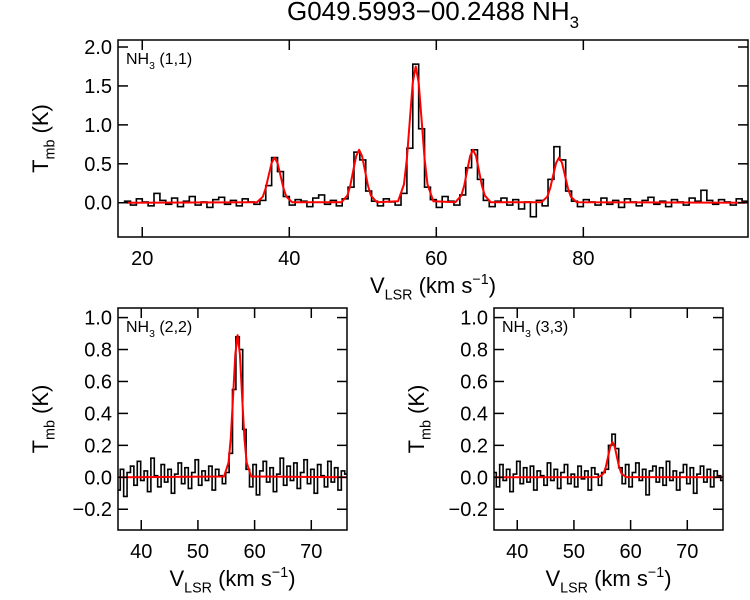 Image resolution: width=750 pixels, height=600 pixels. I want to click on panel-label: NH3 (2,2), so click(159, 329).